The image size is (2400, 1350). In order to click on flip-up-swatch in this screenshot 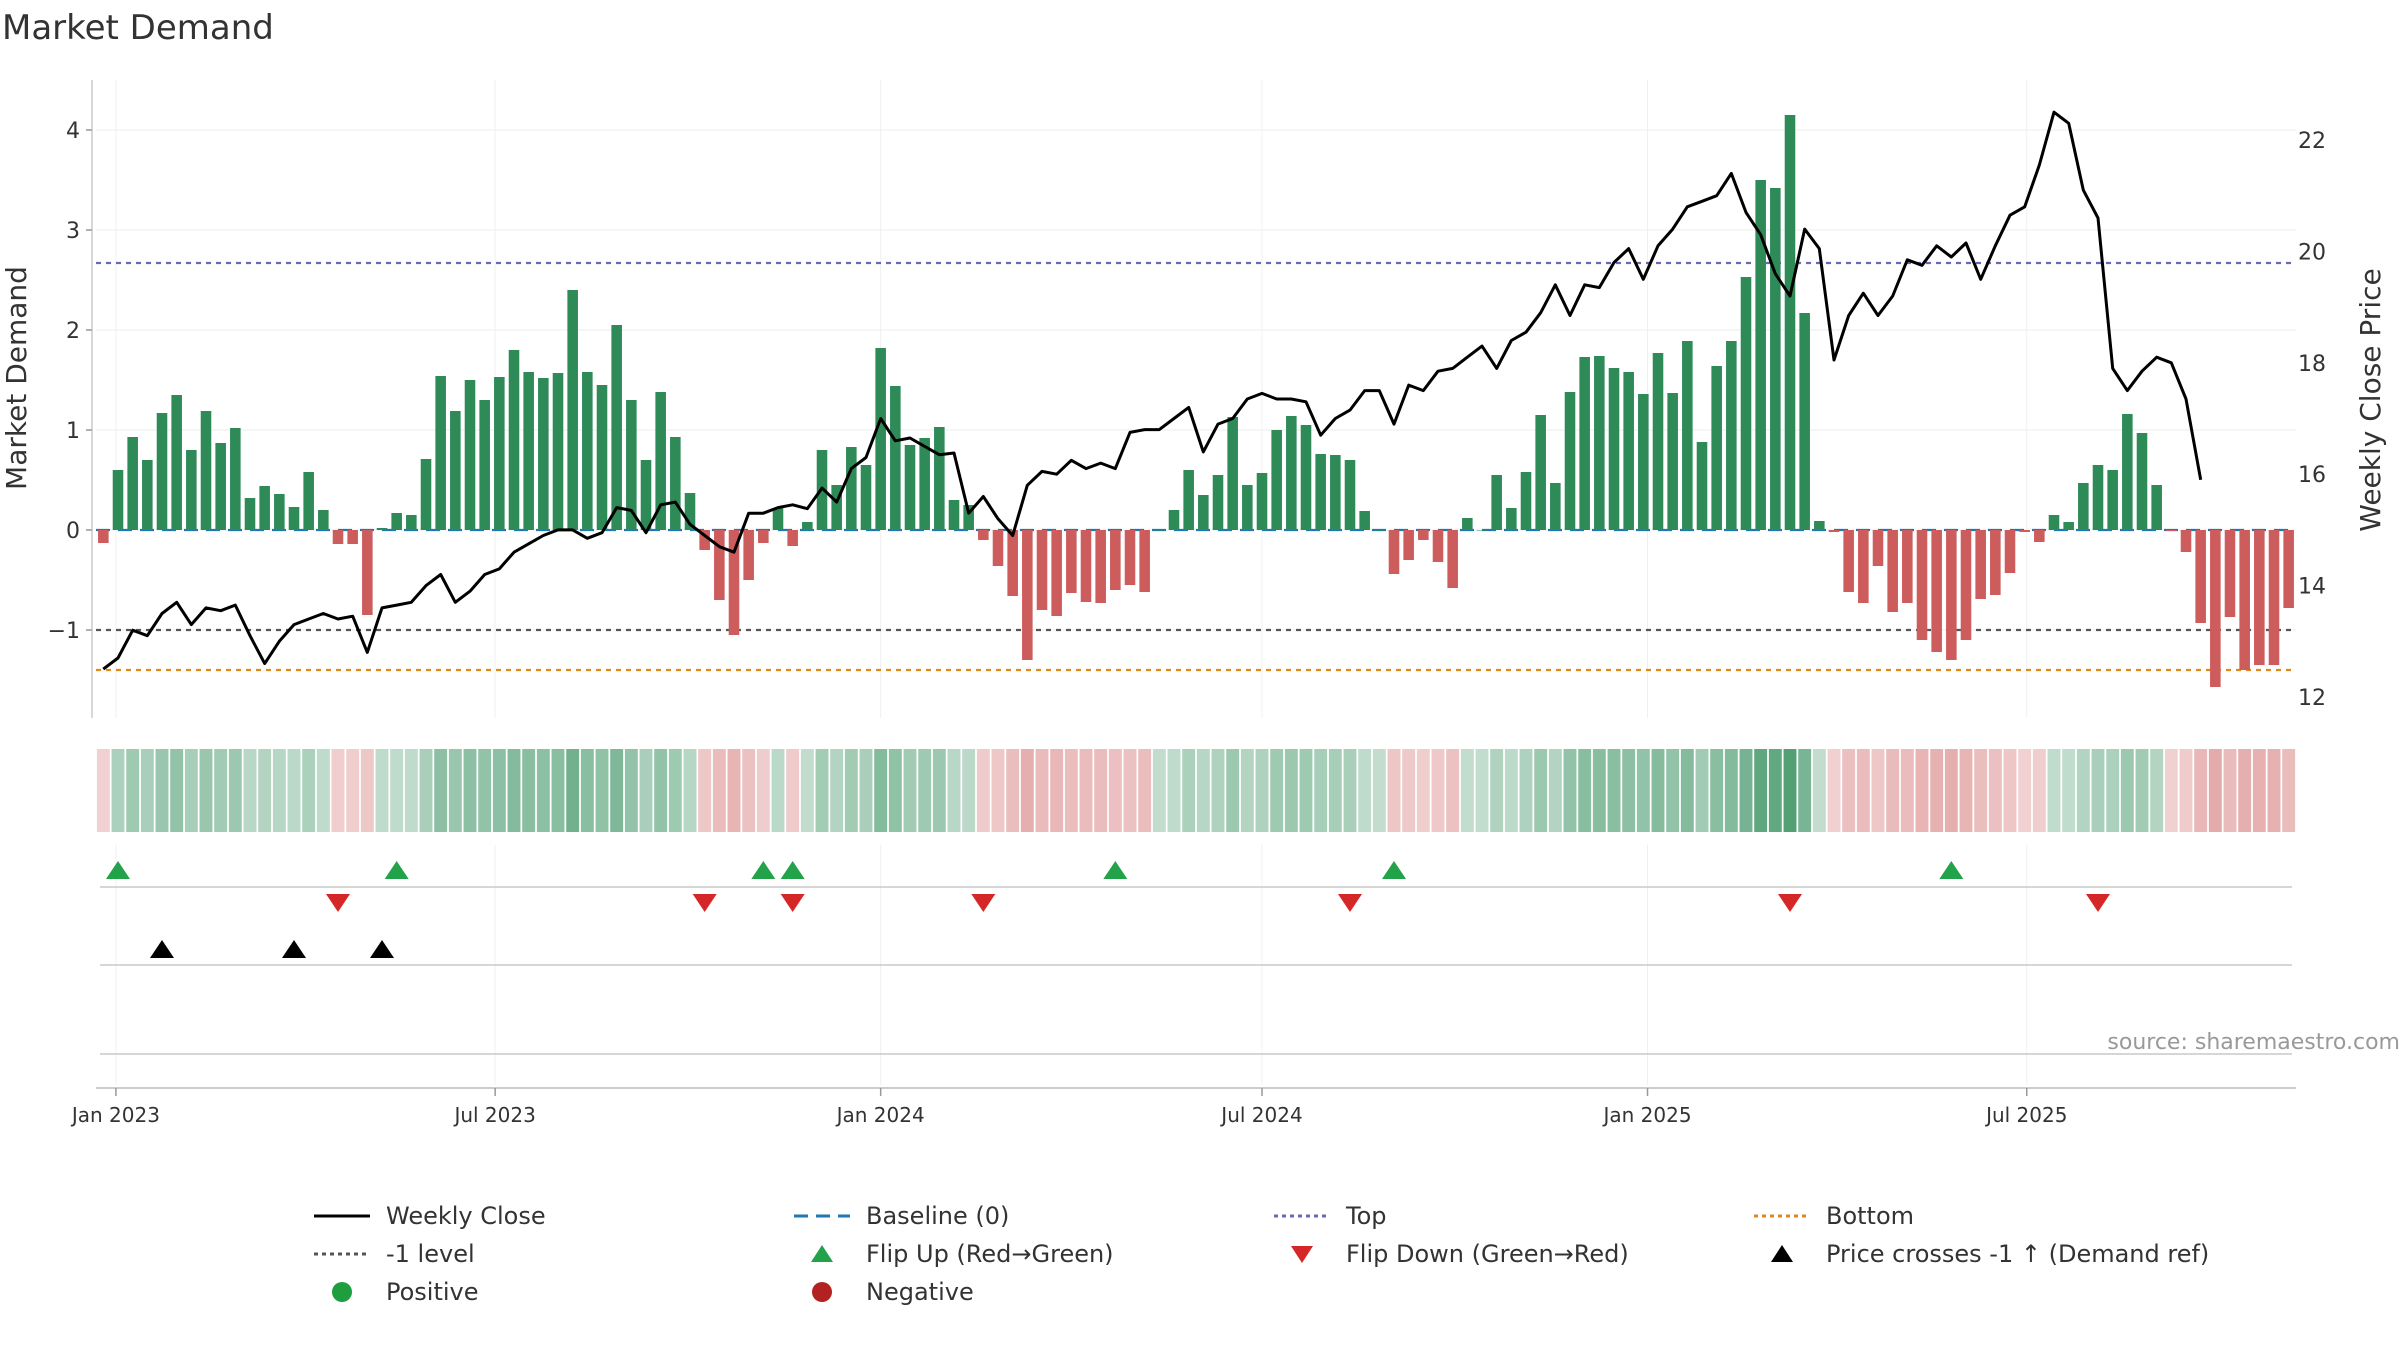, I will do `click(822, 1253)`.